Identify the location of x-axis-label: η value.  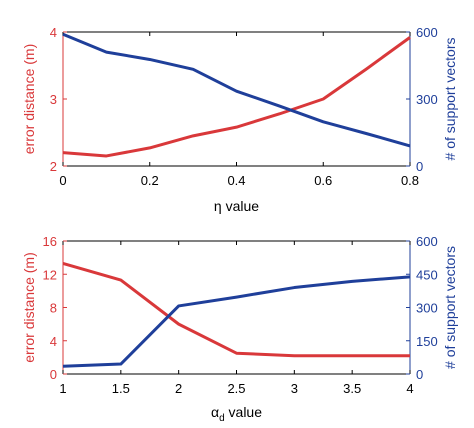
(236, 206).